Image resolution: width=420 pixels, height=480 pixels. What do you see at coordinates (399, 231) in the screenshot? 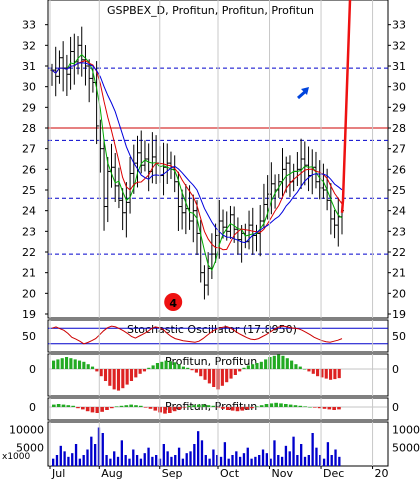
I see `y-tick-label-right: 23` at bounding box center [399, 231].